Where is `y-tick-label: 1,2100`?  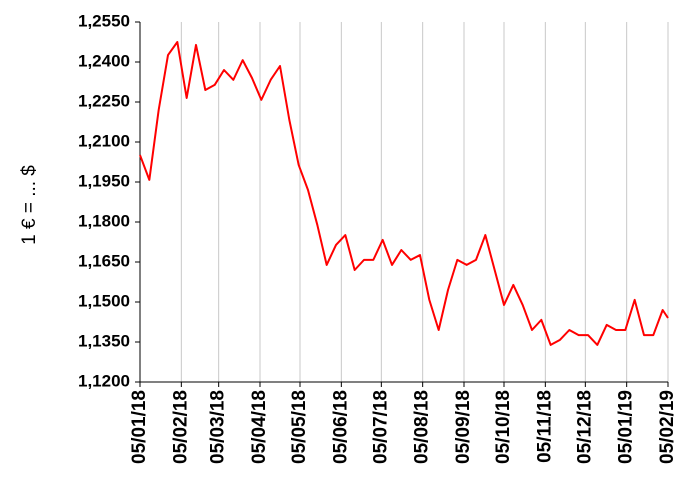 y-tick-label: 1,2100 is located at coordinates (104, 140).